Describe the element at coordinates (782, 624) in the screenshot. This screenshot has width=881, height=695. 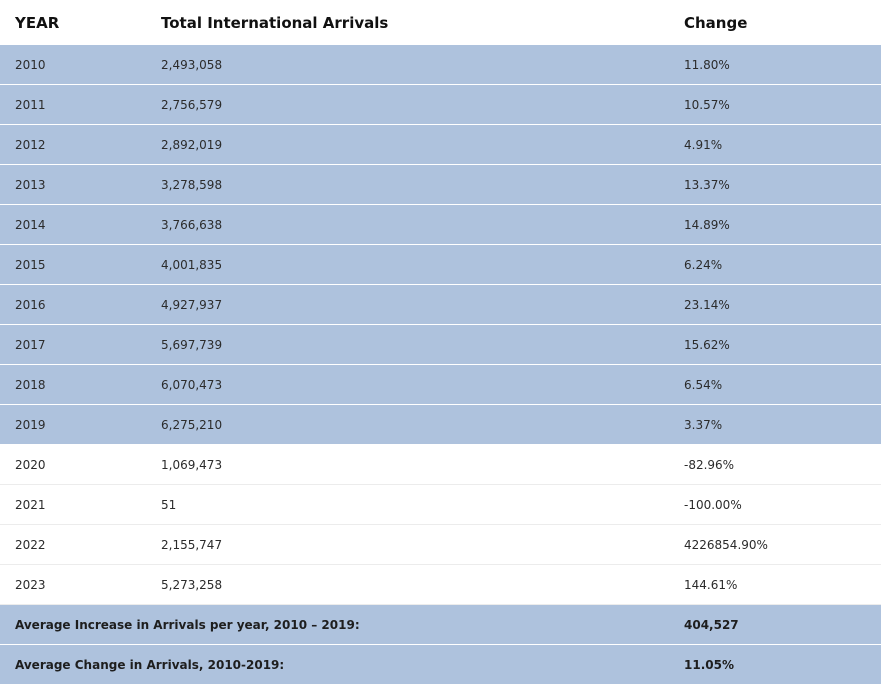
I see `summary-value: 404,527` at that location.